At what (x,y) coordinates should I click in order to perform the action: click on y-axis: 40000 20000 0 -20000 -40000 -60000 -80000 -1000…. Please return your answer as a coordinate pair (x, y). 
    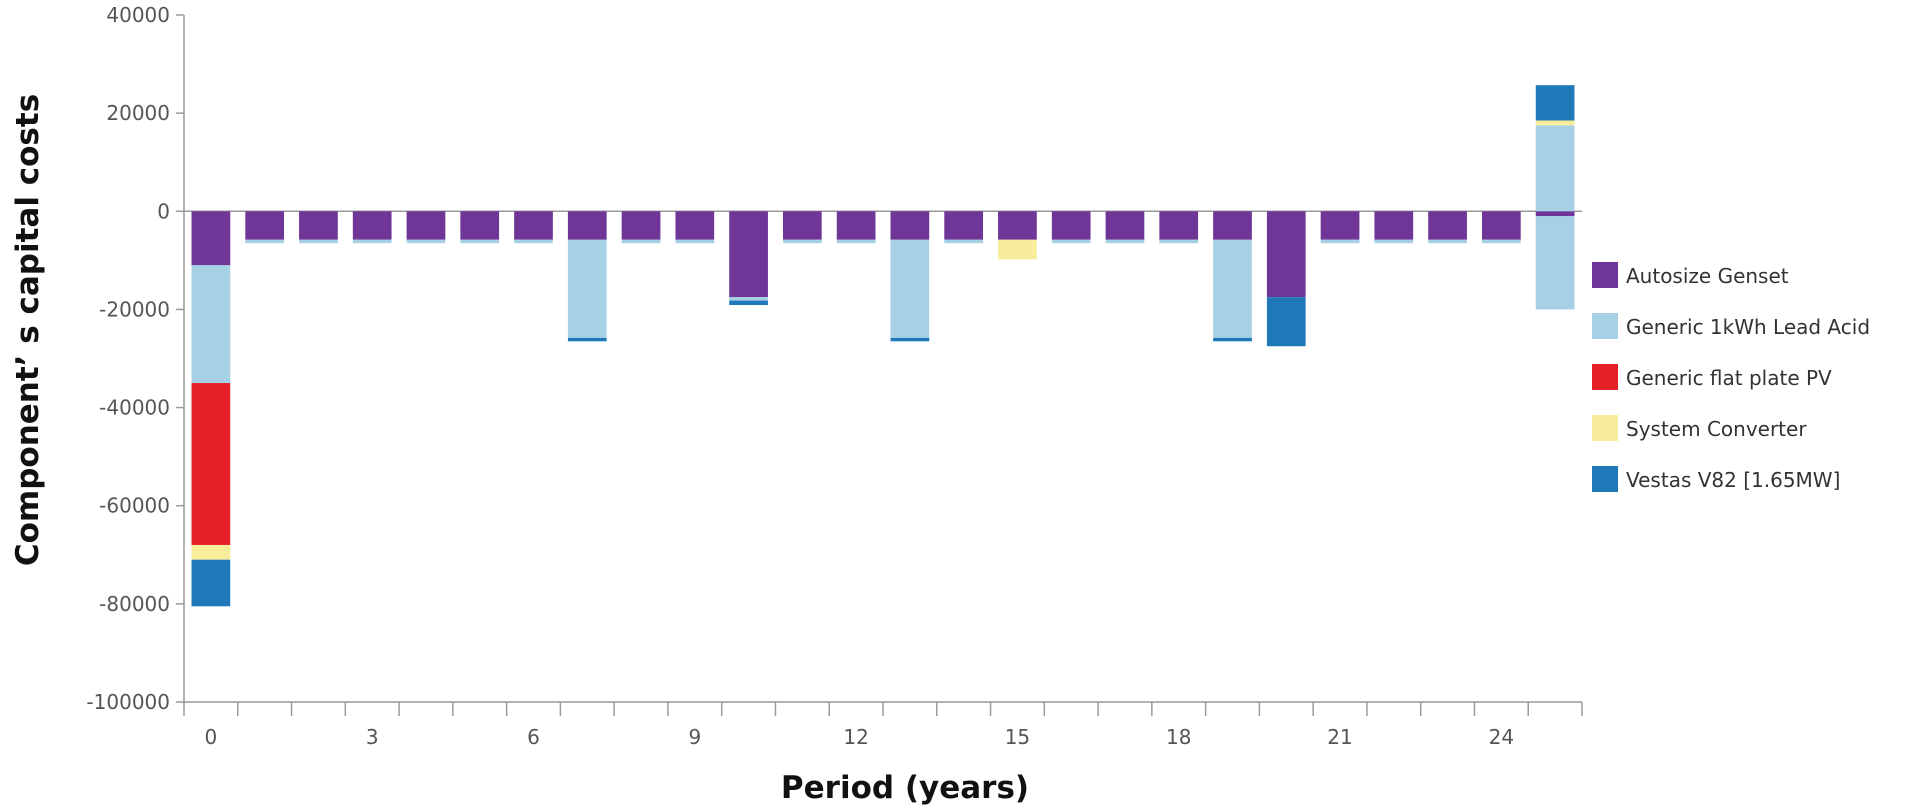
    Looking at the image, I should click on (135, 358).